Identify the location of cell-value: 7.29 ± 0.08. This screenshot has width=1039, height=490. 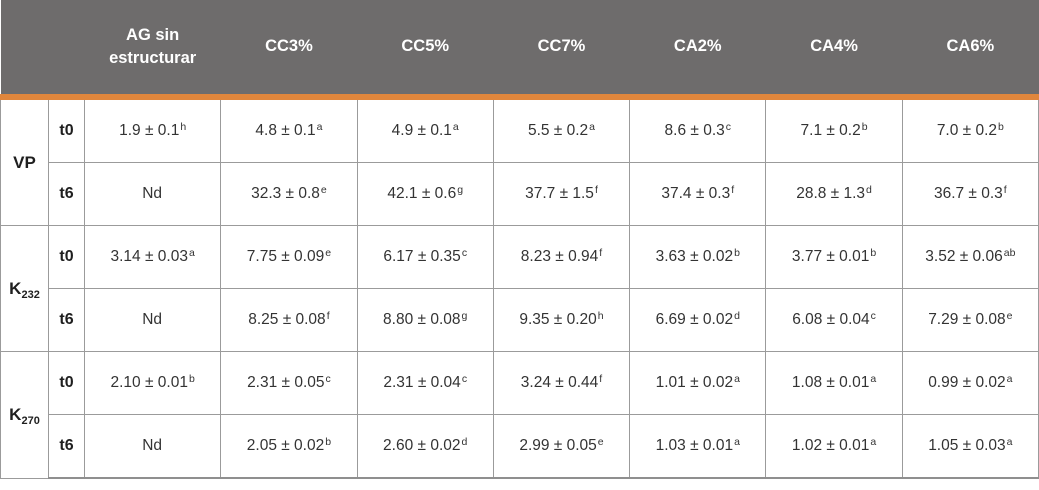
(967, 319).